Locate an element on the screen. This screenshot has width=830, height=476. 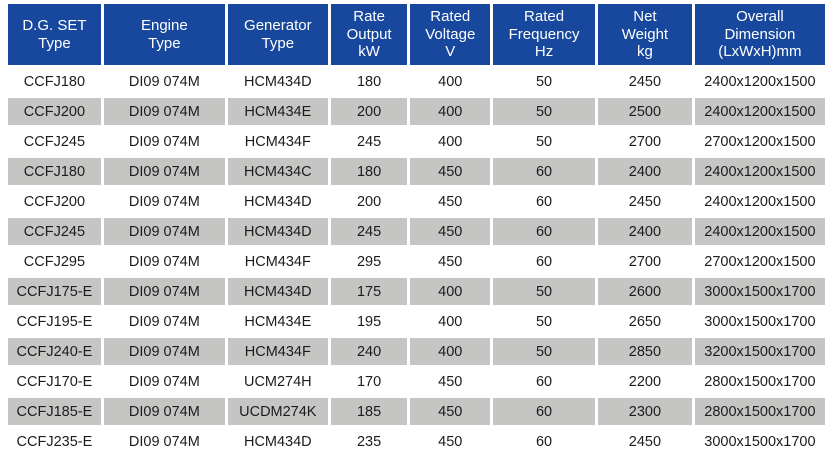
cell-overall-dimension: 3200x1500x1700 is located at coordinates (759, 351).